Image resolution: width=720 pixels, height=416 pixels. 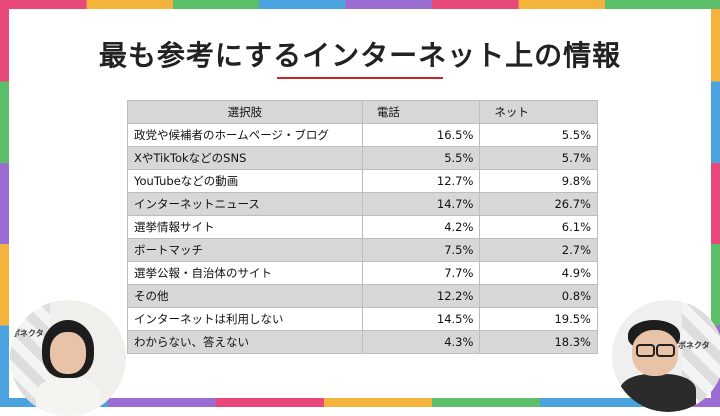 I want to click on row-net-value: 19.5%, so click(x=538, y=319).